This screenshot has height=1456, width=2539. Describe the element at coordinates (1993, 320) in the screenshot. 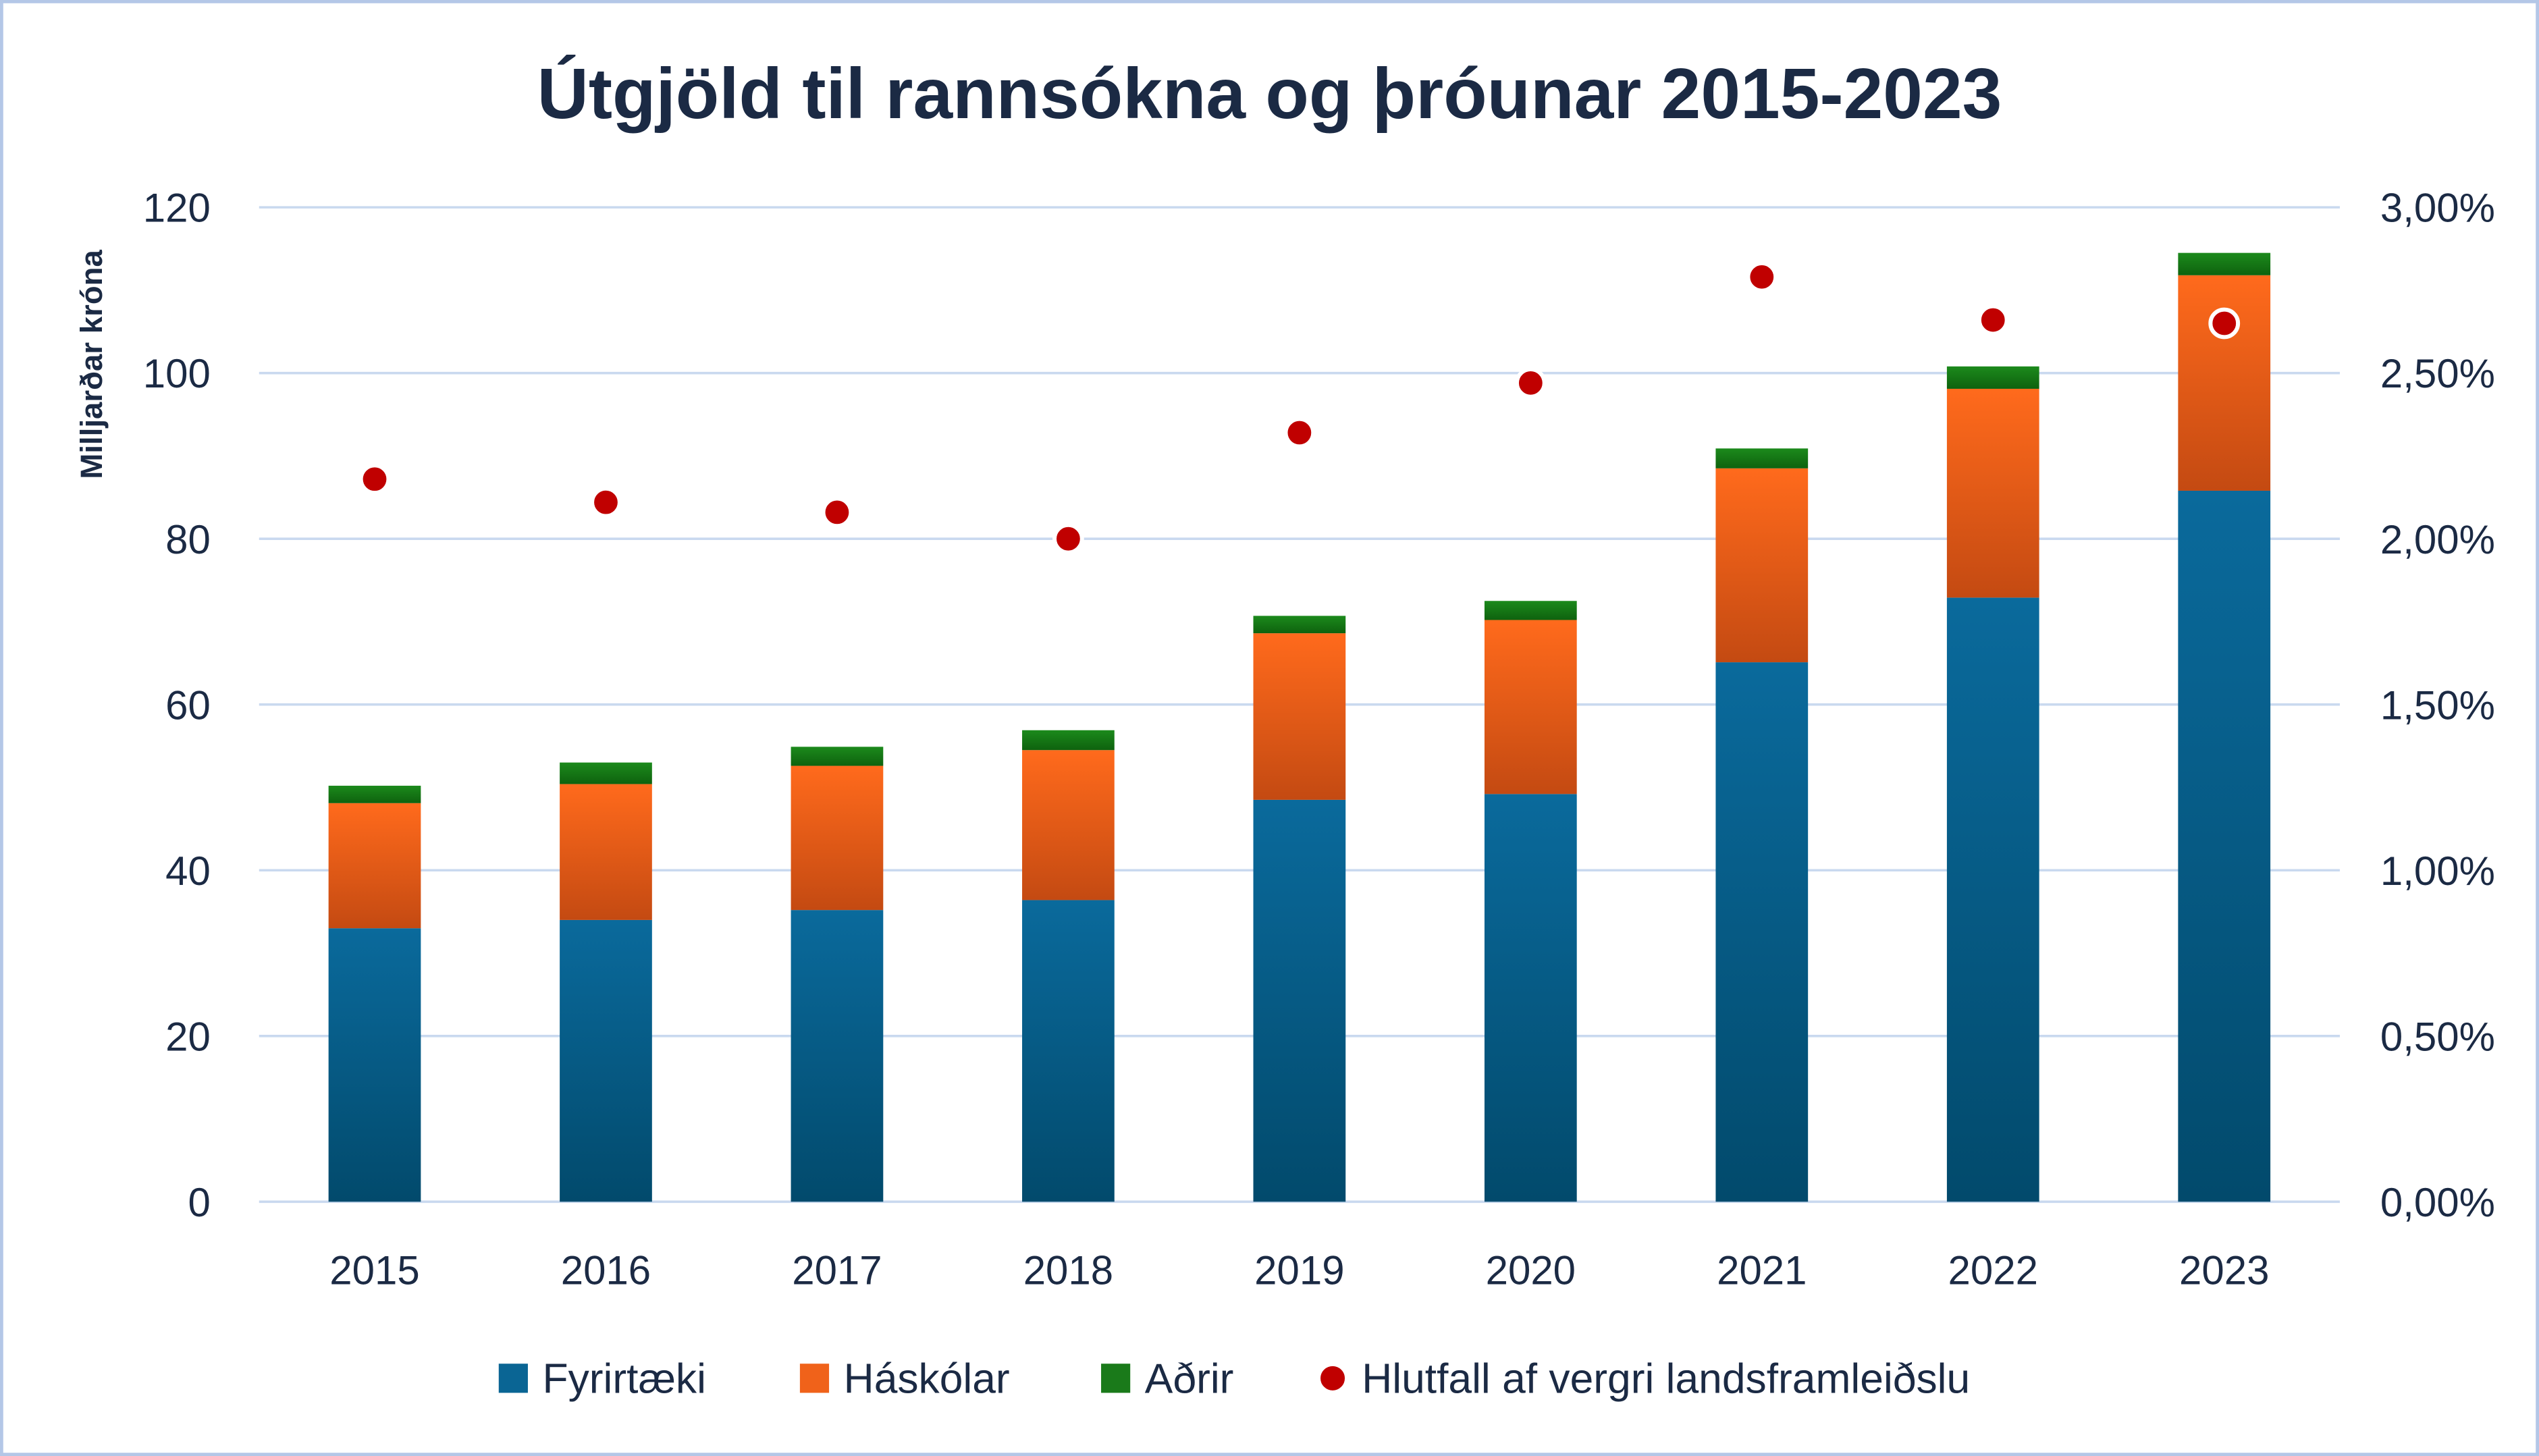

I see `gdp-share-dot-2022` at that location.